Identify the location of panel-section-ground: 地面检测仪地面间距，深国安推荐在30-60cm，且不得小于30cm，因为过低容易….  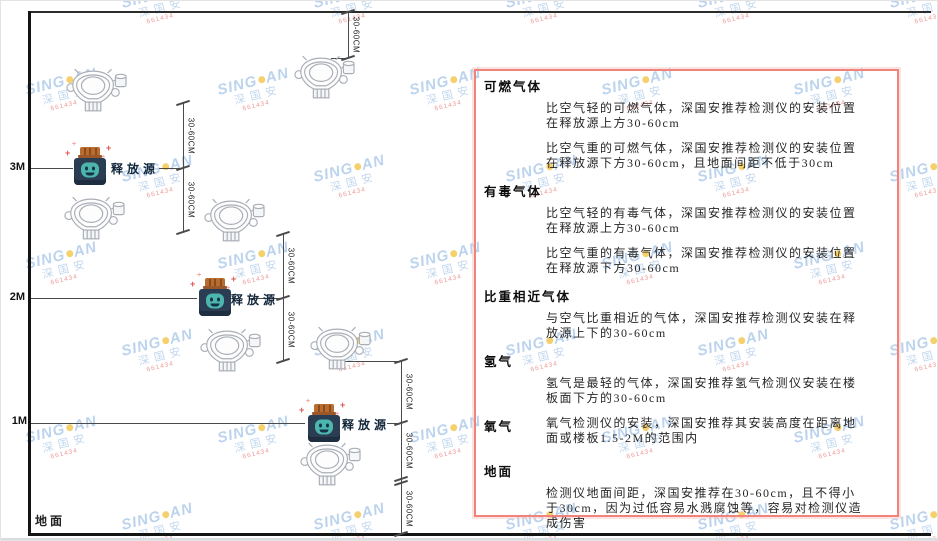
(686, 496).